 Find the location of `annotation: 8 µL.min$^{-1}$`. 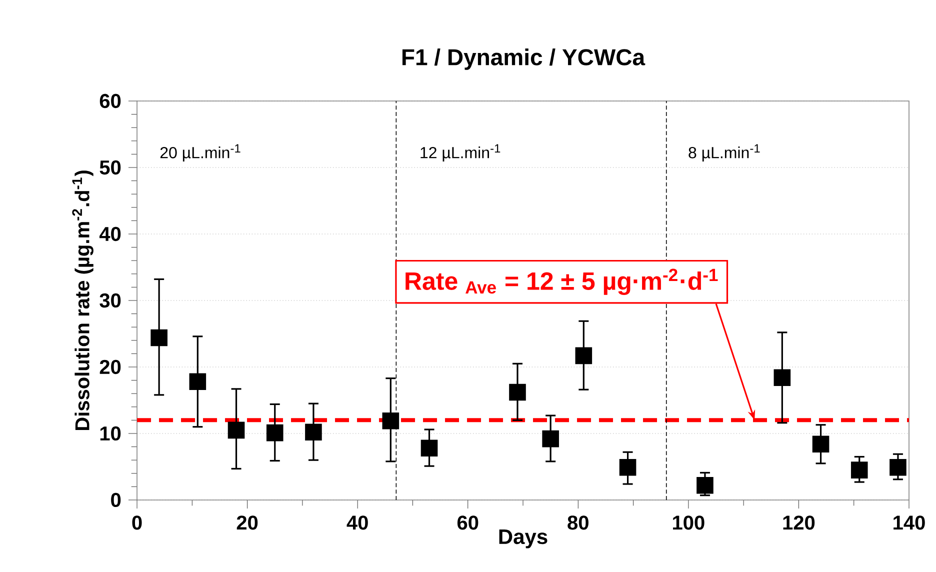

annotation: 8 µL.min$^{-1}$ is located at coordinates (724, 153).